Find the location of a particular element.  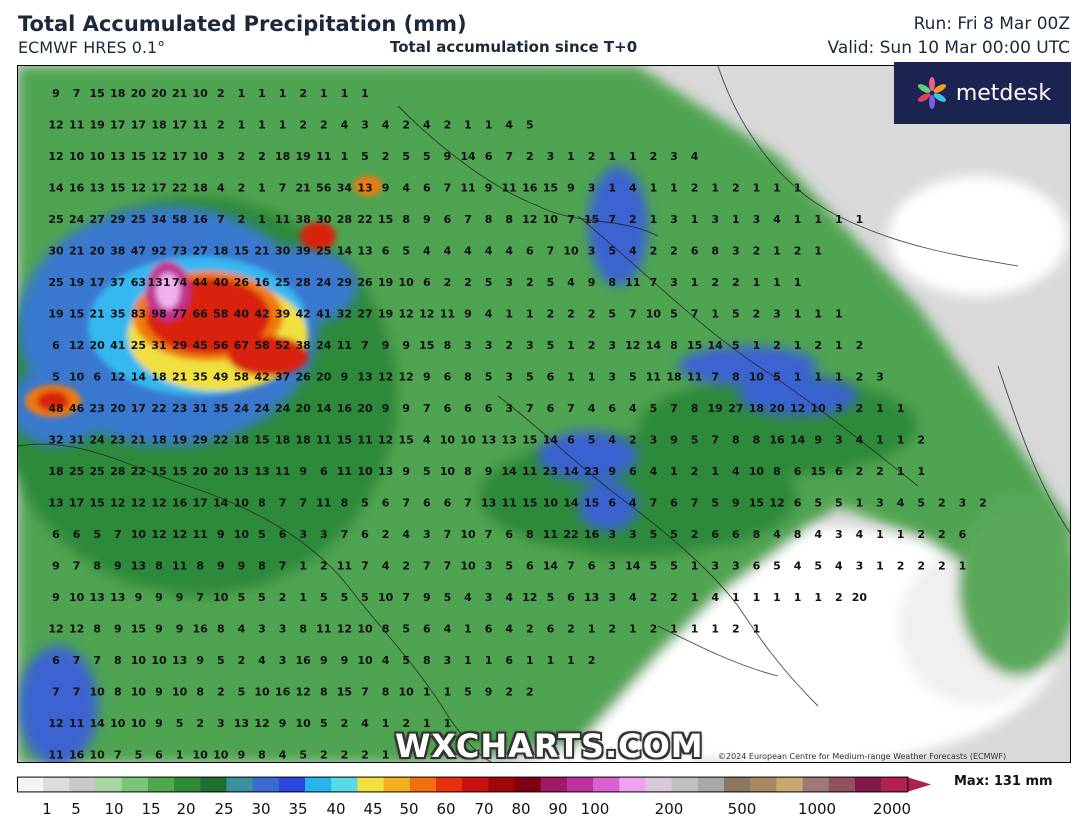

colorbar-tick-label: 10 is located at coordinates (114, 809).